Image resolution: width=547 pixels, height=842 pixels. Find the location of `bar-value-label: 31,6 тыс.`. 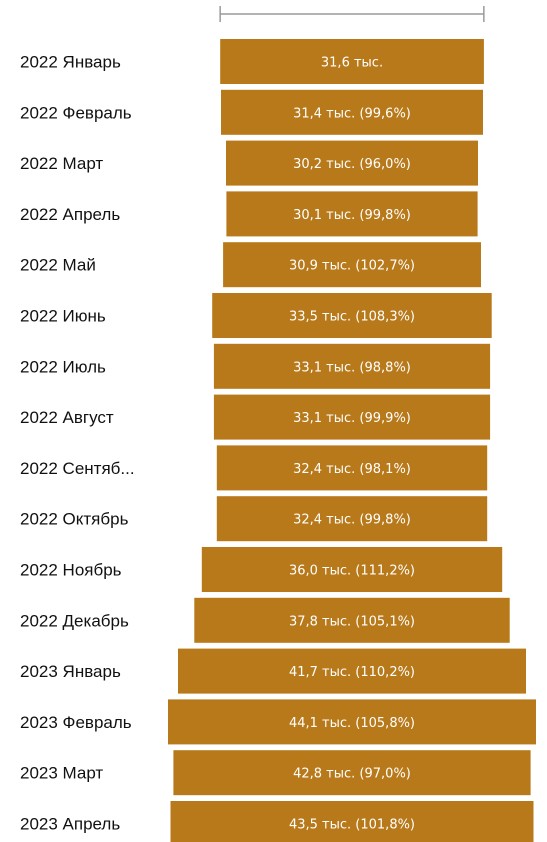

bar-value-label: 31,6 тыс. is located at coordinates (352, 63).